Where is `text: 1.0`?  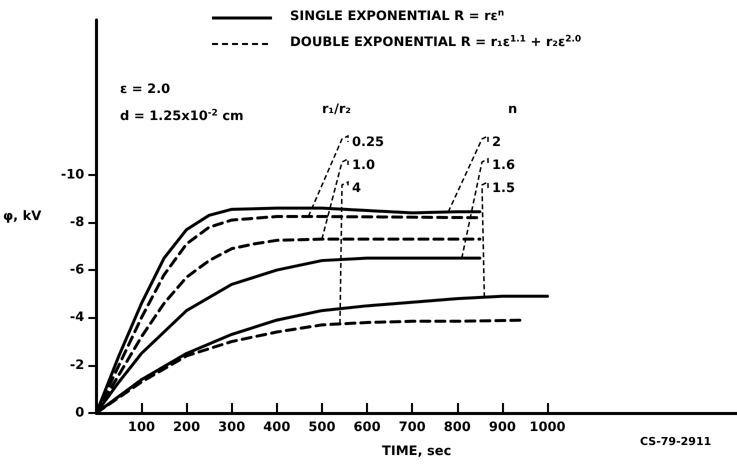
text: 1.0 is located at coordinates (364, 165).